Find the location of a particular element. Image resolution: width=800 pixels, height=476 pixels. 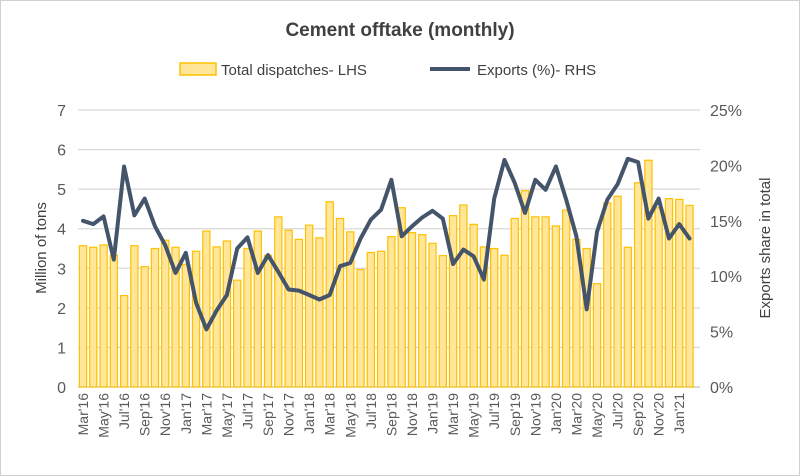

y2-axis-label: Exports share in total is located at coordinates (765, 248).